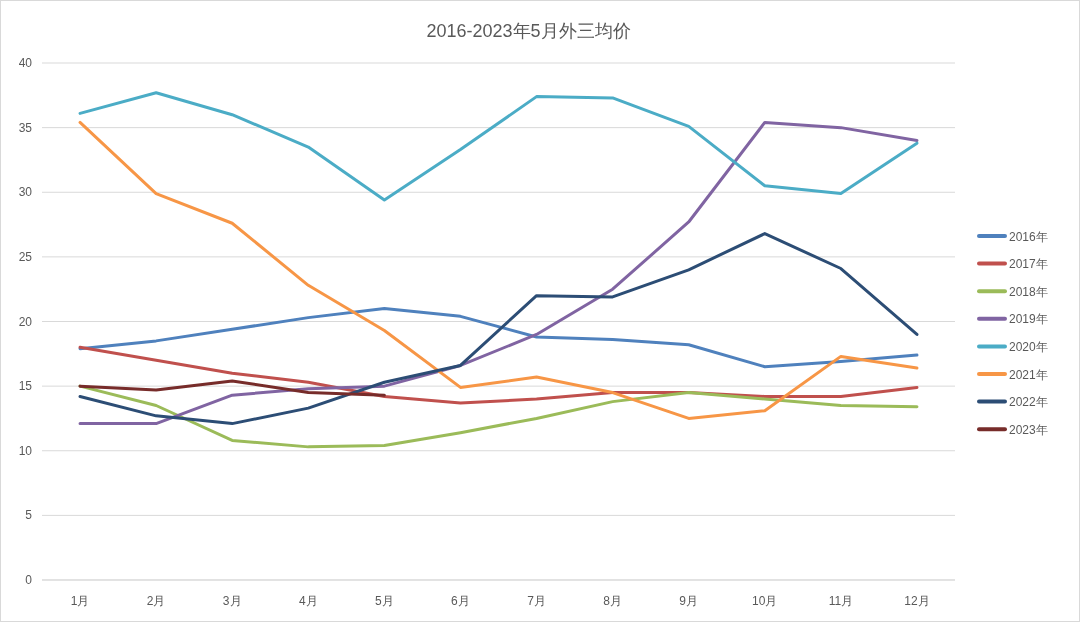  What do you see at coordinates (1028, 402) in the screenshot?
I see `legend-label: 2022年` at bounding box center [1028, 402].